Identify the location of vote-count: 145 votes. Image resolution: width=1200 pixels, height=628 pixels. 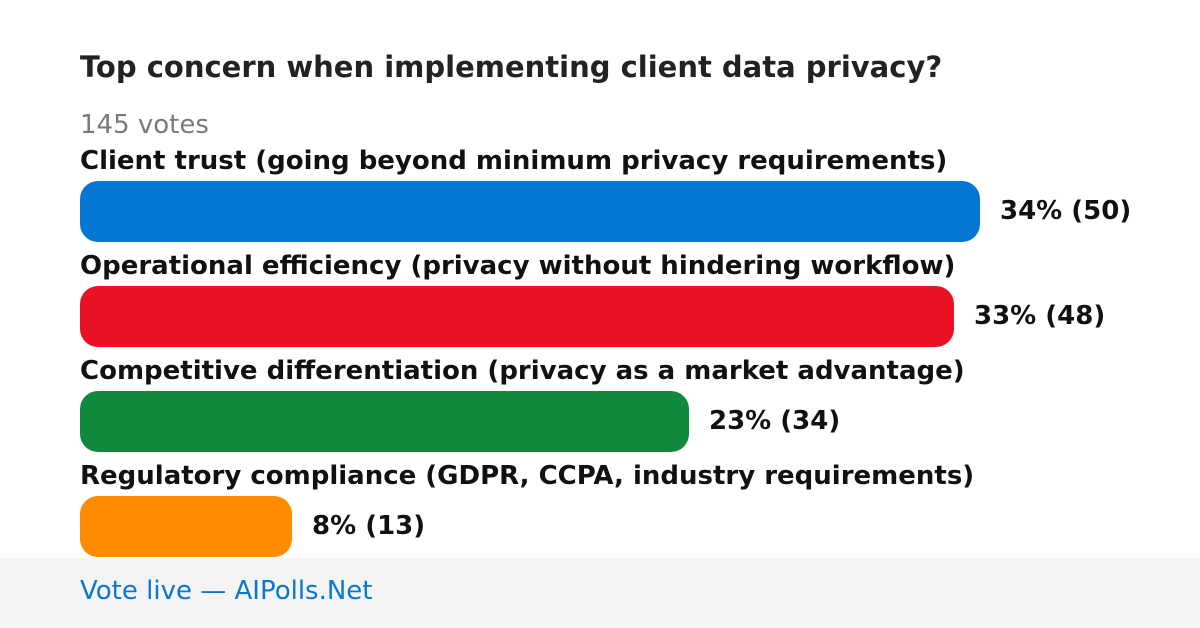
(144, 125).